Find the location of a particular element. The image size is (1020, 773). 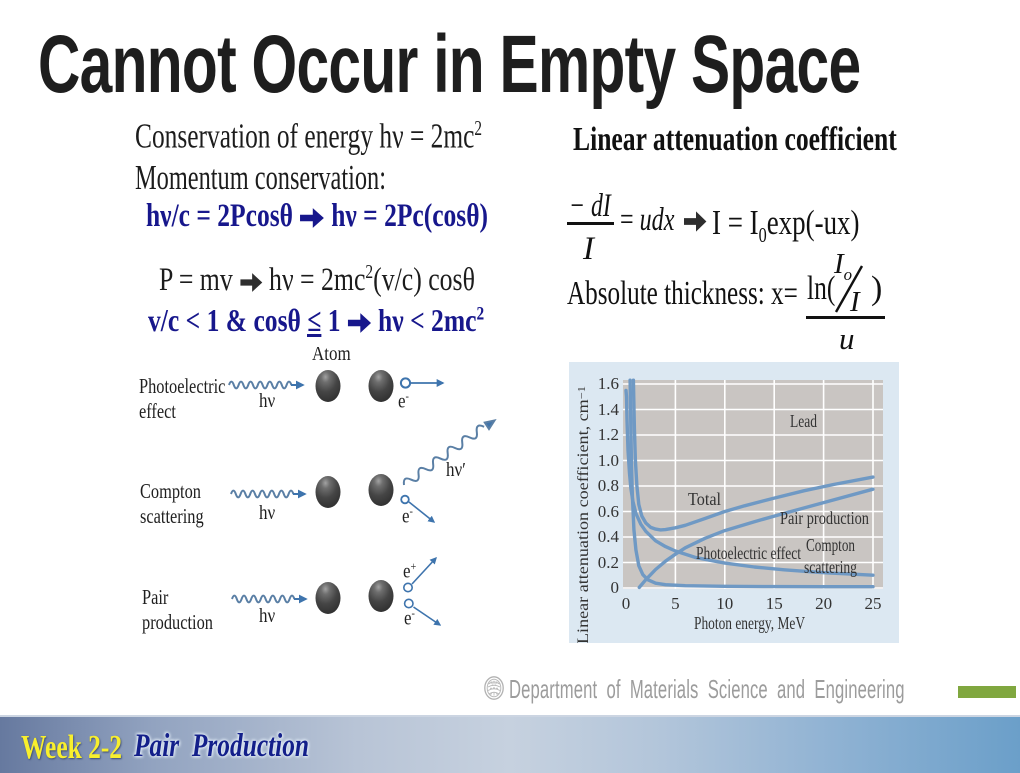

svg-text: 0.2 is located at coordinates (608, 562).